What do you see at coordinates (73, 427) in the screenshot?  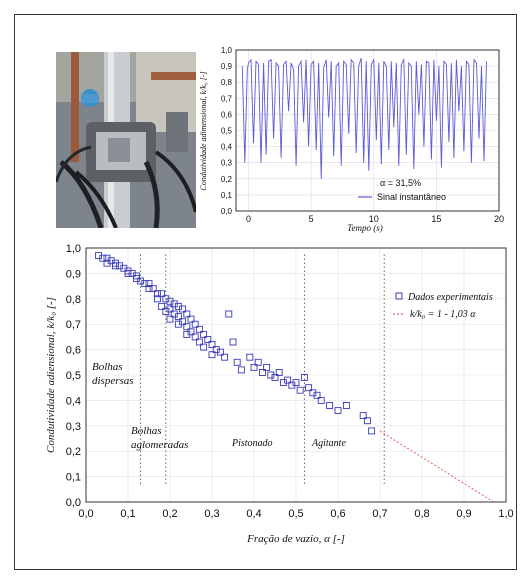 I see `main-chart-ytick-label: 0,3` at bounding box center [73, 427].